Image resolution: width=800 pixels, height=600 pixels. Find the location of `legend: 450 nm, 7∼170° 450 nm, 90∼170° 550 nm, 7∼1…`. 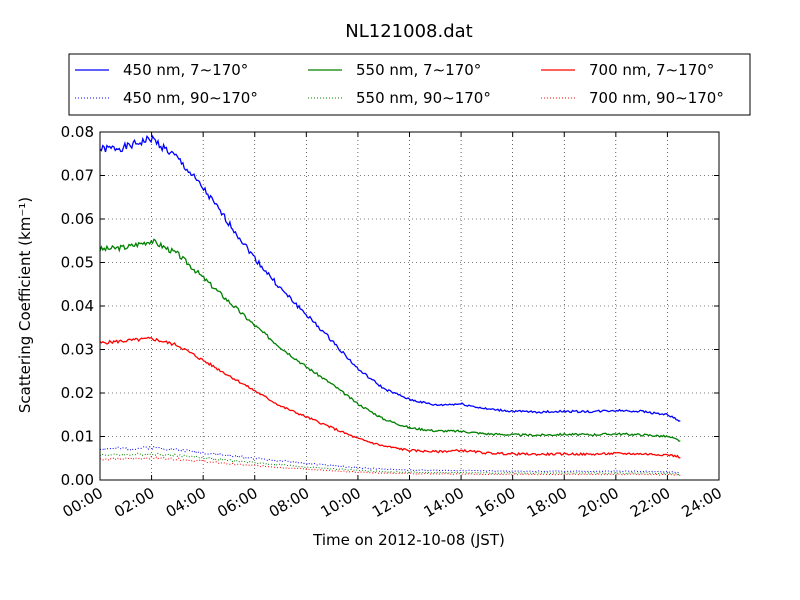

legend: 450 nm, 7∼170° 450 nm, 90∼170° 550 nm, 7∼1… is located at coordinates (409, 84).